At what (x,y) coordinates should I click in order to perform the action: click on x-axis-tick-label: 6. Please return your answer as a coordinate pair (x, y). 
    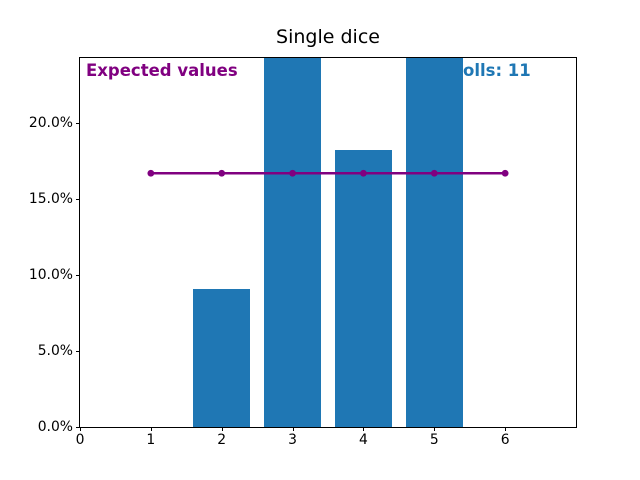
    Looking at the image, I should click on (505, 440).